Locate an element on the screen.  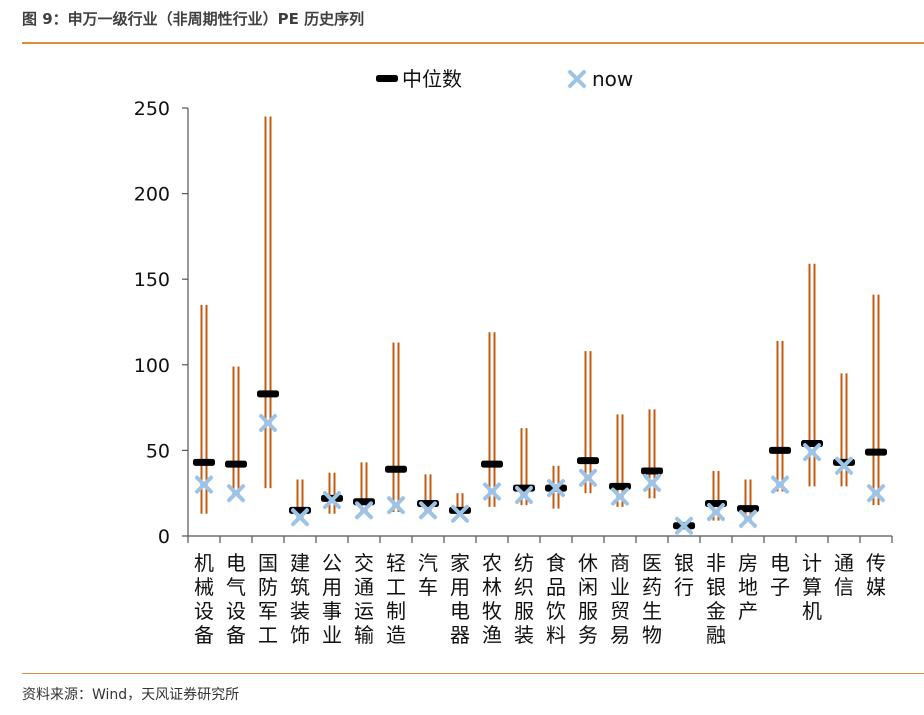
title-divider is located at coordinates (473, 43).